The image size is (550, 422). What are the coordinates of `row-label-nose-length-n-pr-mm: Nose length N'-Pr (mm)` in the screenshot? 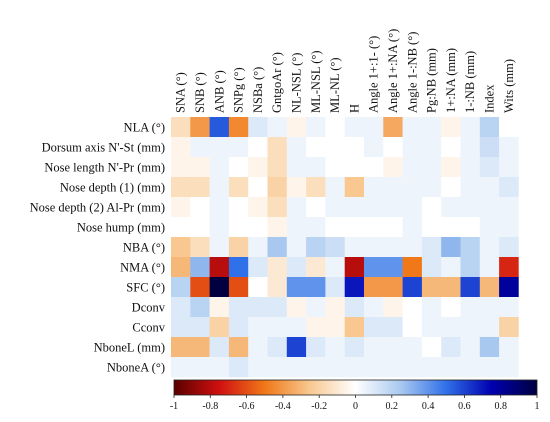 It's located at (104, 168).